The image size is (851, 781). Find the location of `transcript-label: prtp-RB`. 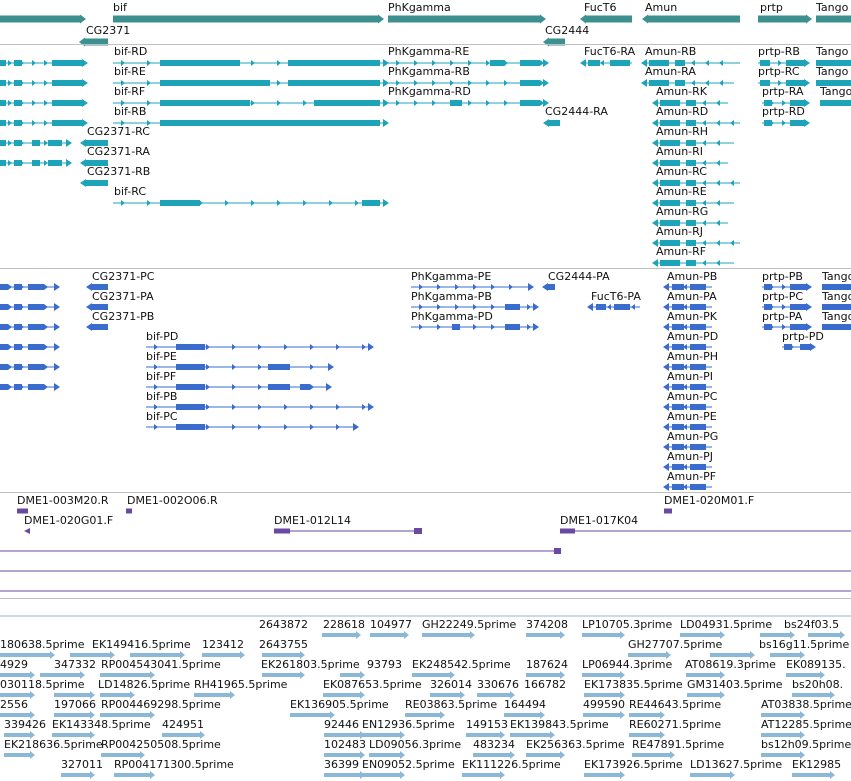

transcript-label: prtp-RB is located at coordinates (779, 51).